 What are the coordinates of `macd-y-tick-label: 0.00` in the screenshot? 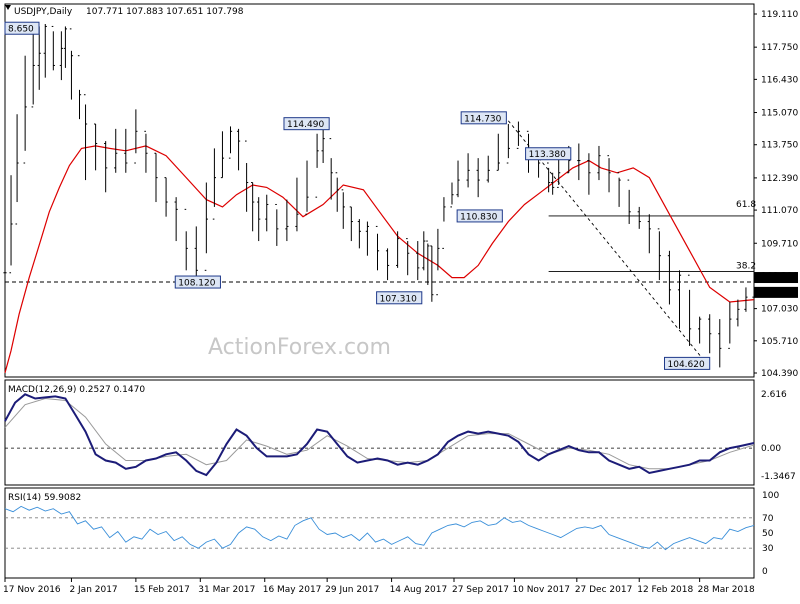 It's located at (771, 449).